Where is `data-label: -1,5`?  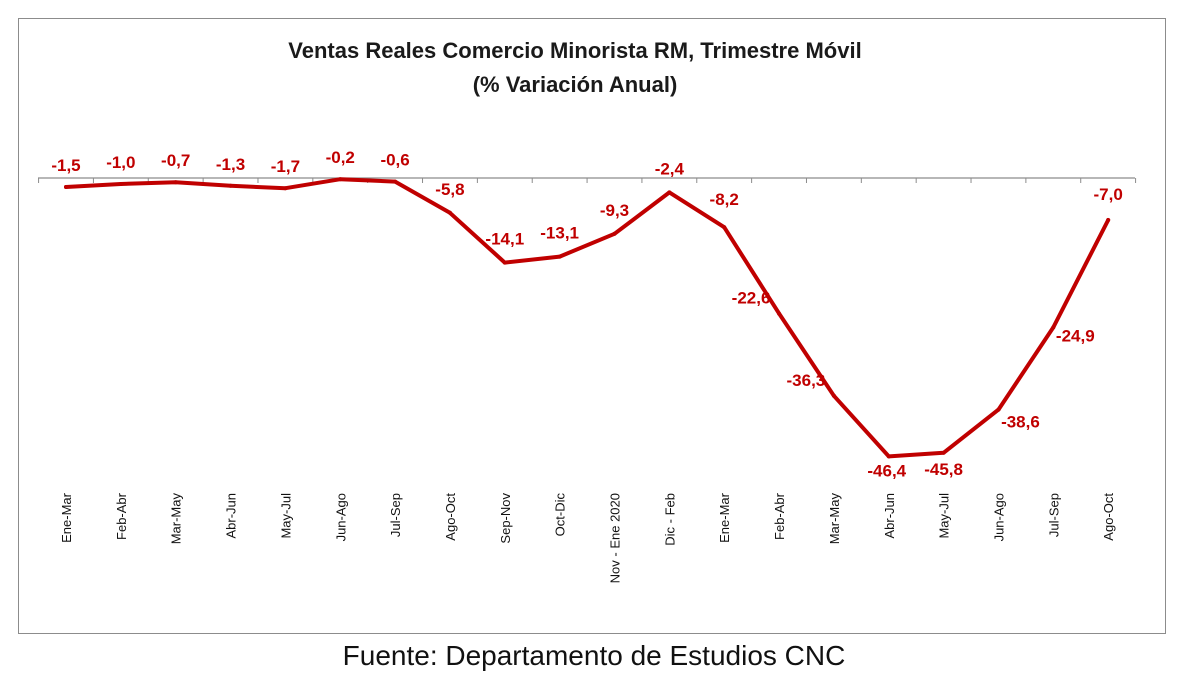
data-label: -1,5 is located at coordinates (65, 165).